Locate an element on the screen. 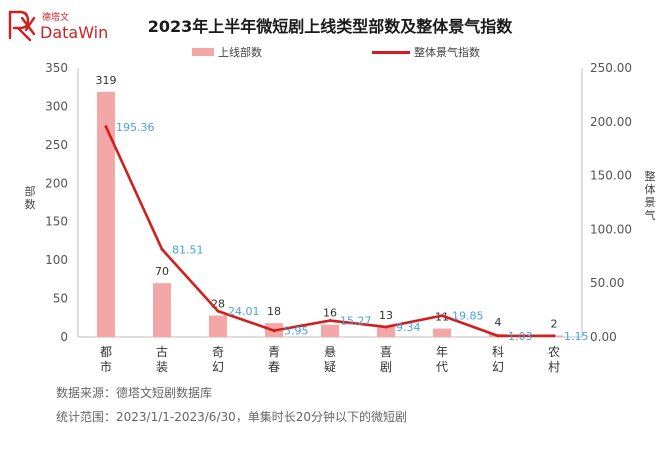  datawin-logo: 德塔文 DataWin is located at coordinates (58, 26).